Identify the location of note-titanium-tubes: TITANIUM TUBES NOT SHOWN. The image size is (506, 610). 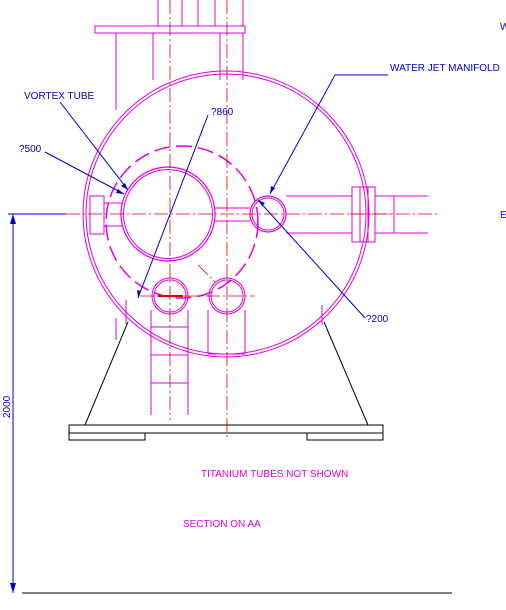
(274, 474).